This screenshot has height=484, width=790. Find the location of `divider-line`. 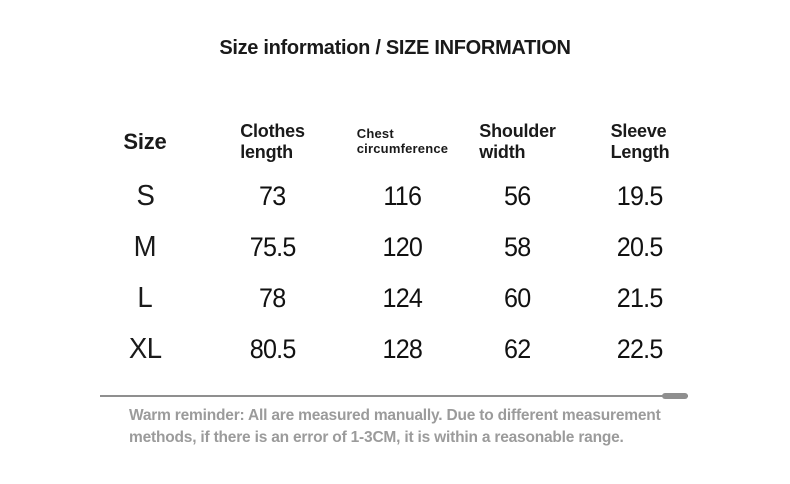

divider-line is located at coordinates (394, 396).